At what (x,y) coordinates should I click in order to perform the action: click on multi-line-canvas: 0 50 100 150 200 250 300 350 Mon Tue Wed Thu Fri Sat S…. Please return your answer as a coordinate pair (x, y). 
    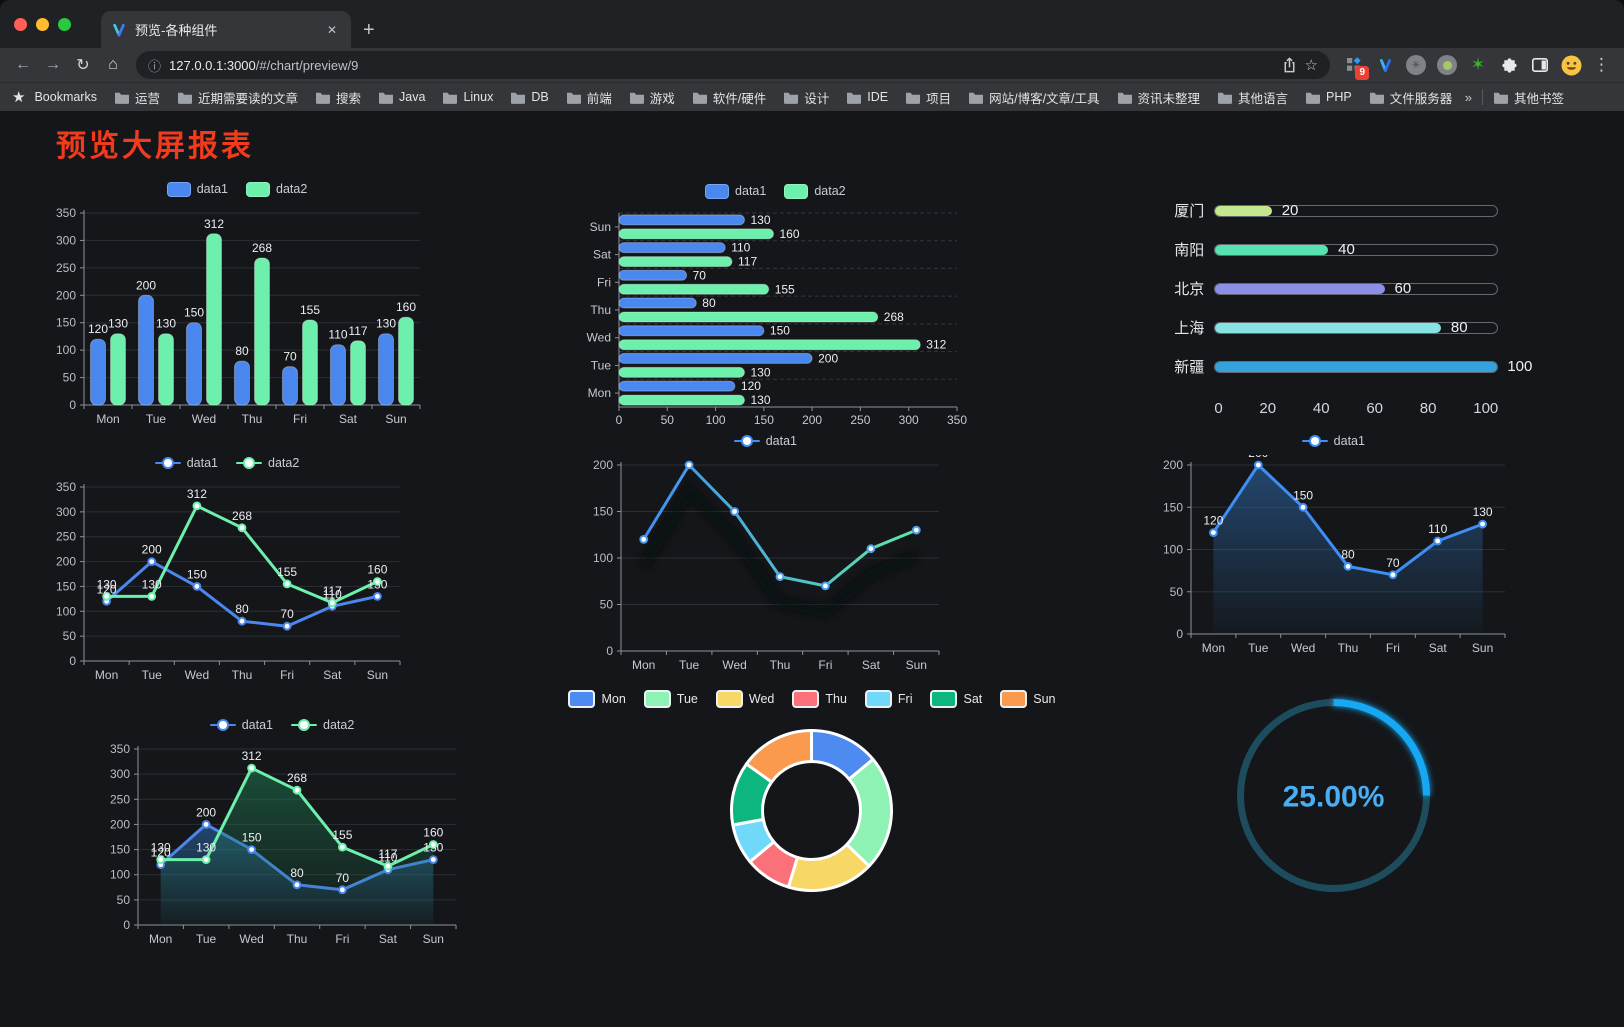
    Looking at the image, I should click on (227, 584).